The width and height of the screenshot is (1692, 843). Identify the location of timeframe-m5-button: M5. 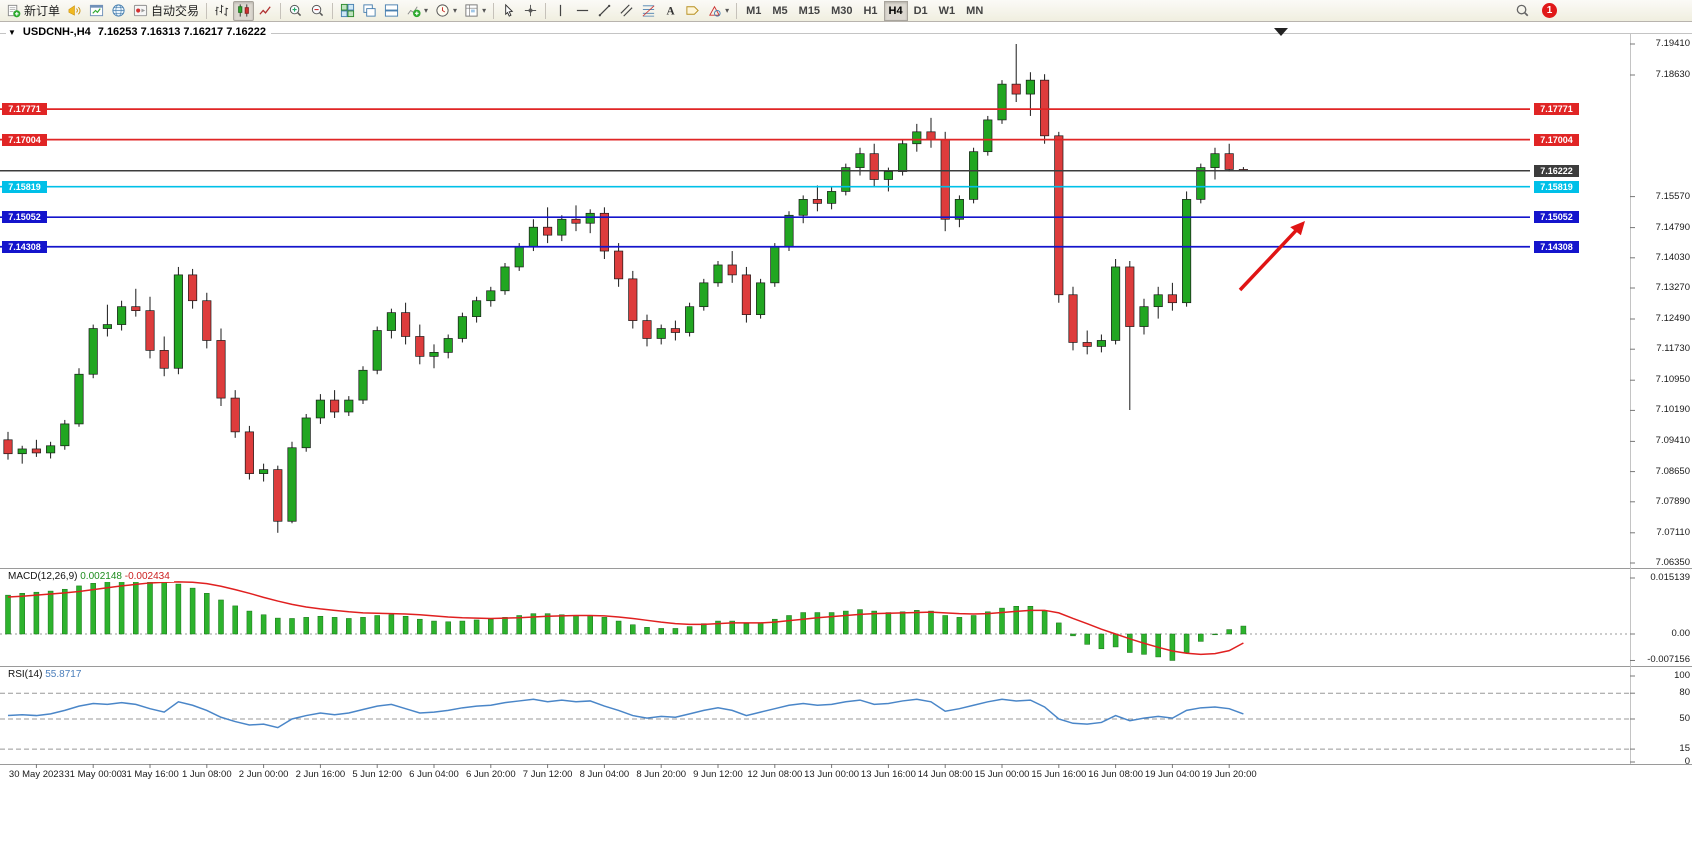
(779, 11).